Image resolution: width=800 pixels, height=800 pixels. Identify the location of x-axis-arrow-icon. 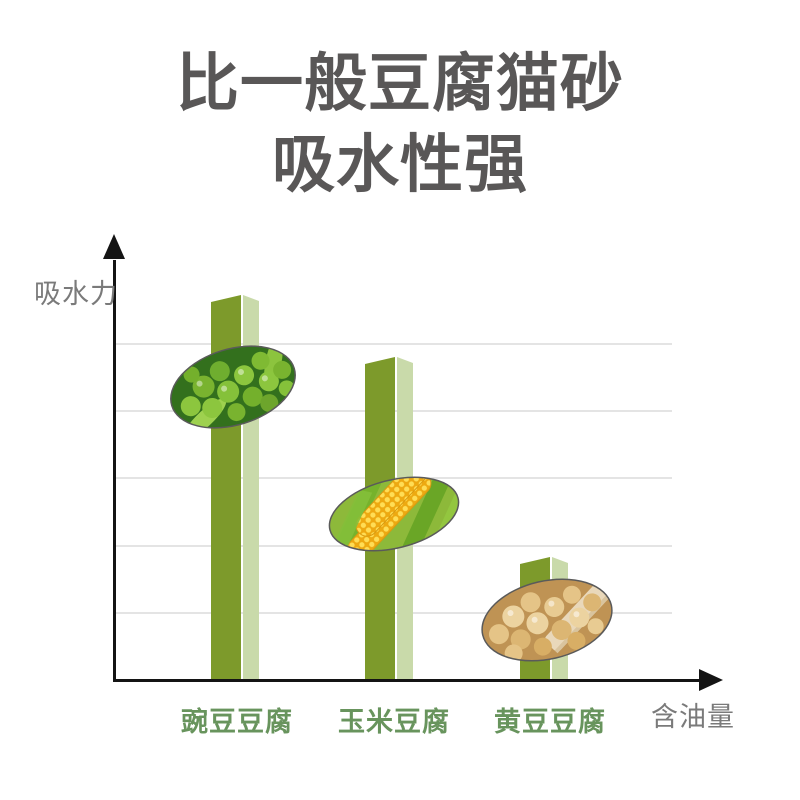
(711, 680).